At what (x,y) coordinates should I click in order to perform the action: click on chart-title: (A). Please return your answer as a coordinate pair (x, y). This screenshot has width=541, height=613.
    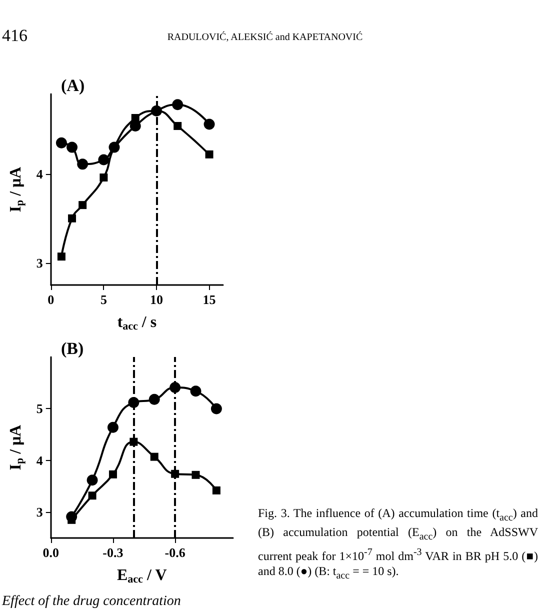
    Looking at the image, I should click on (73, 85).